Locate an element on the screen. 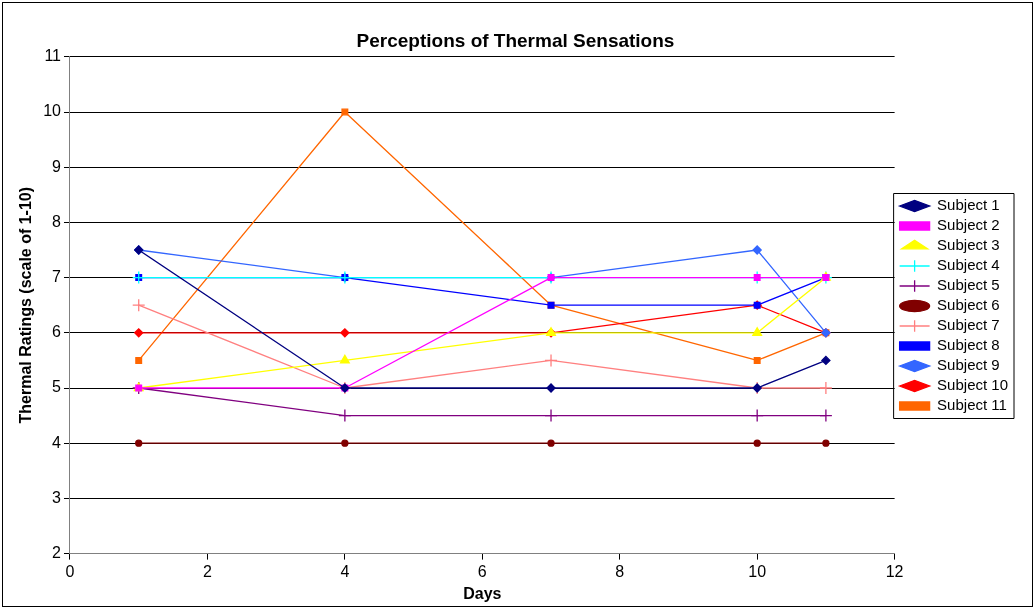 This screenshot has width=1035, height=609. x-axis-title: Days is located at coordinates (482, 593).